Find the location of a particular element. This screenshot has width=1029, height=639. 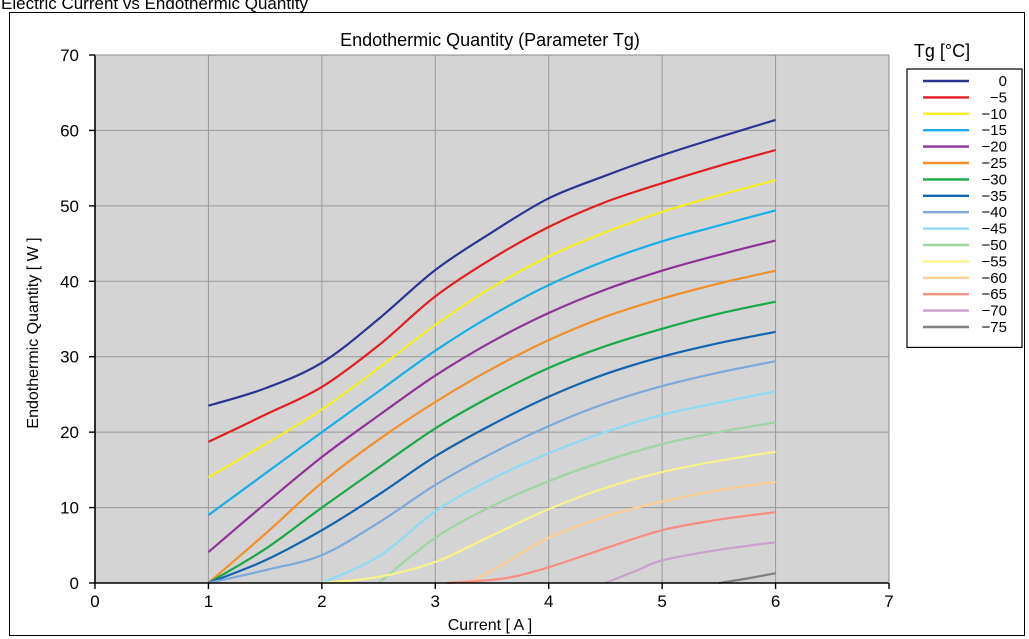

legend-label: −35 is located at coordinates (994, 196).